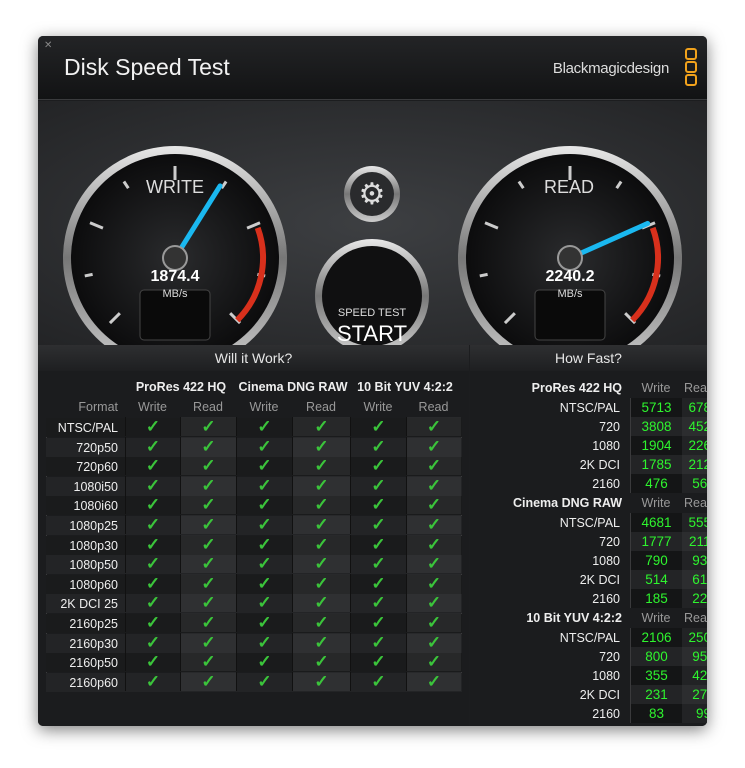 Image resolution: width=745 pixels, height=768 pixels. Describe the element at coordinates (656, 522) in the screenshot. I see `write-speed: 4681` at that location.